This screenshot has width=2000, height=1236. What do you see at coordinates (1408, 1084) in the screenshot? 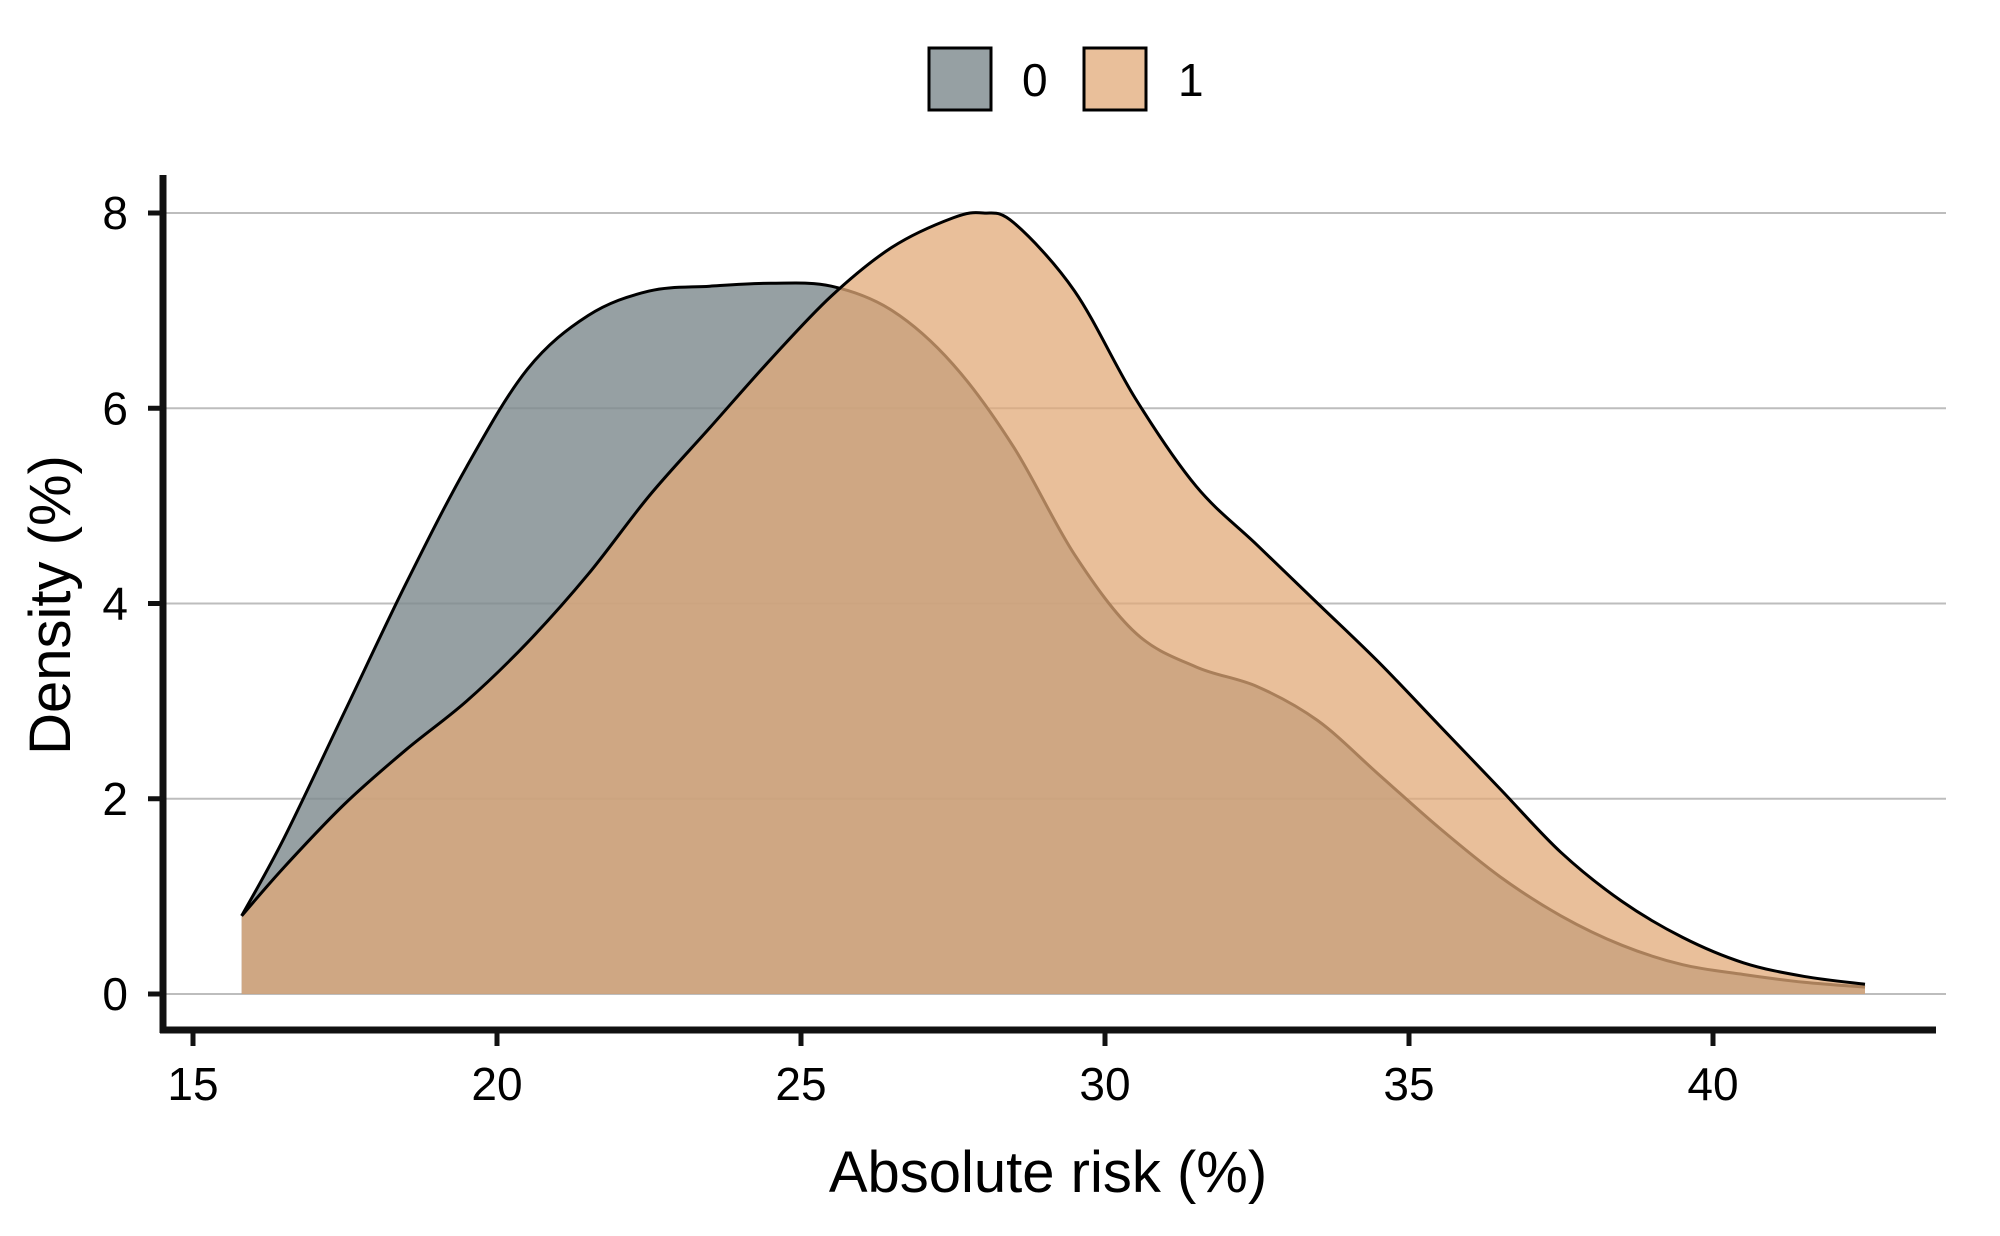
I see `x-tick-label-35: 35` at bounding box center [1408, 1084].